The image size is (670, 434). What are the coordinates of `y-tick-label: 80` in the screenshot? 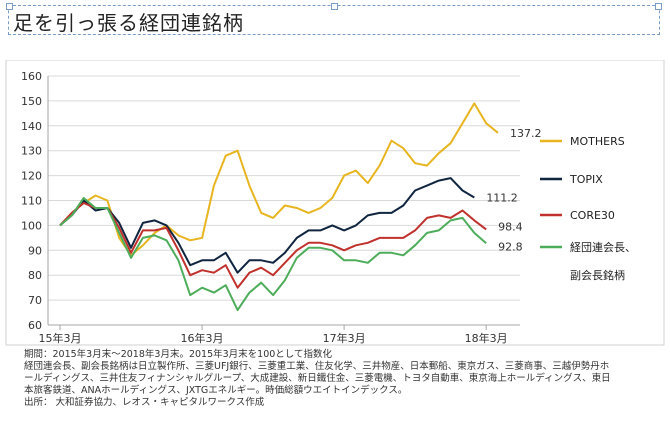 It's located at (35, 275).